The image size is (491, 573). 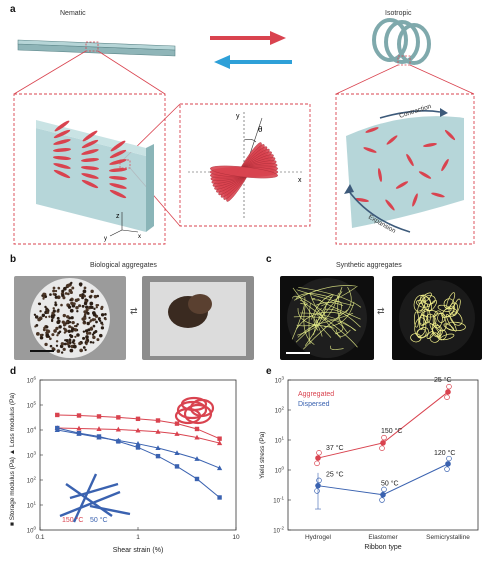 I want to click on chart-e-data-label: 37 °C, so click(x=335, y=448).